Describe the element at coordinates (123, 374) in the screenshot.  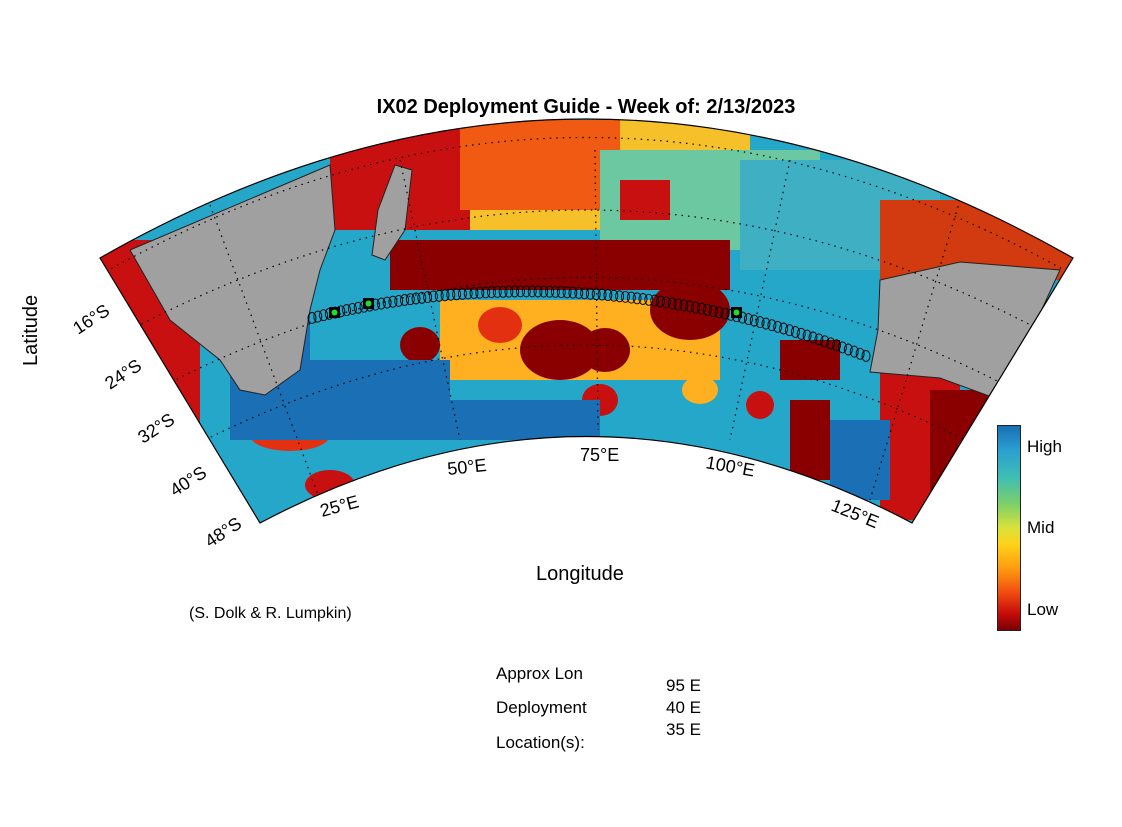
I see `lat-tick-24s: 24°S` at that location.